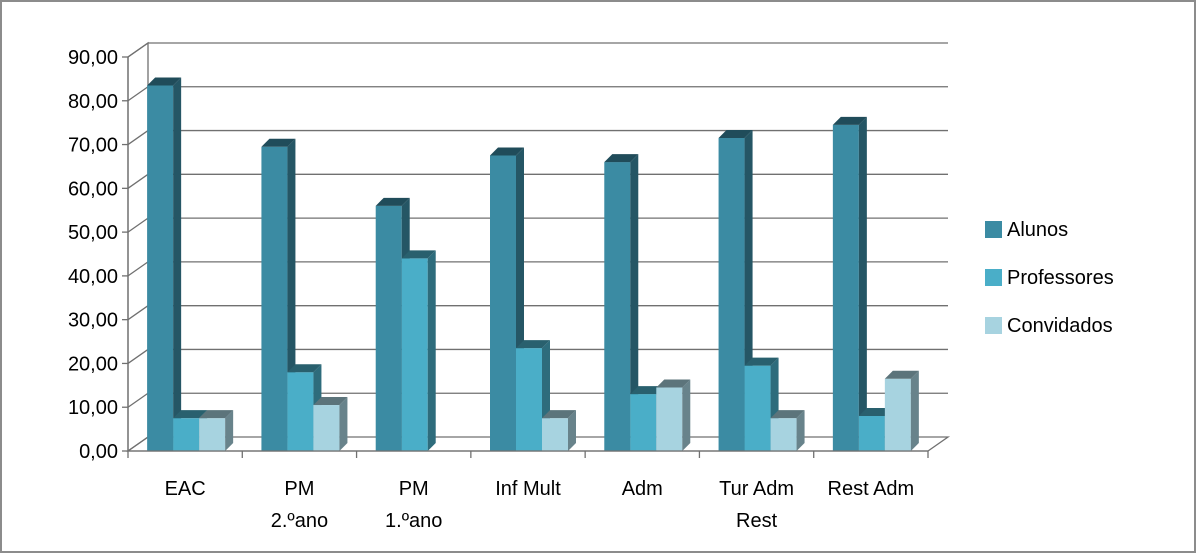 The width and height of the screenshot is (1196, 553). What do you see at coordinates (1037, 230) in the screenshot?
I see `legend-label: Alunos` at bounding box center [1037, 230].